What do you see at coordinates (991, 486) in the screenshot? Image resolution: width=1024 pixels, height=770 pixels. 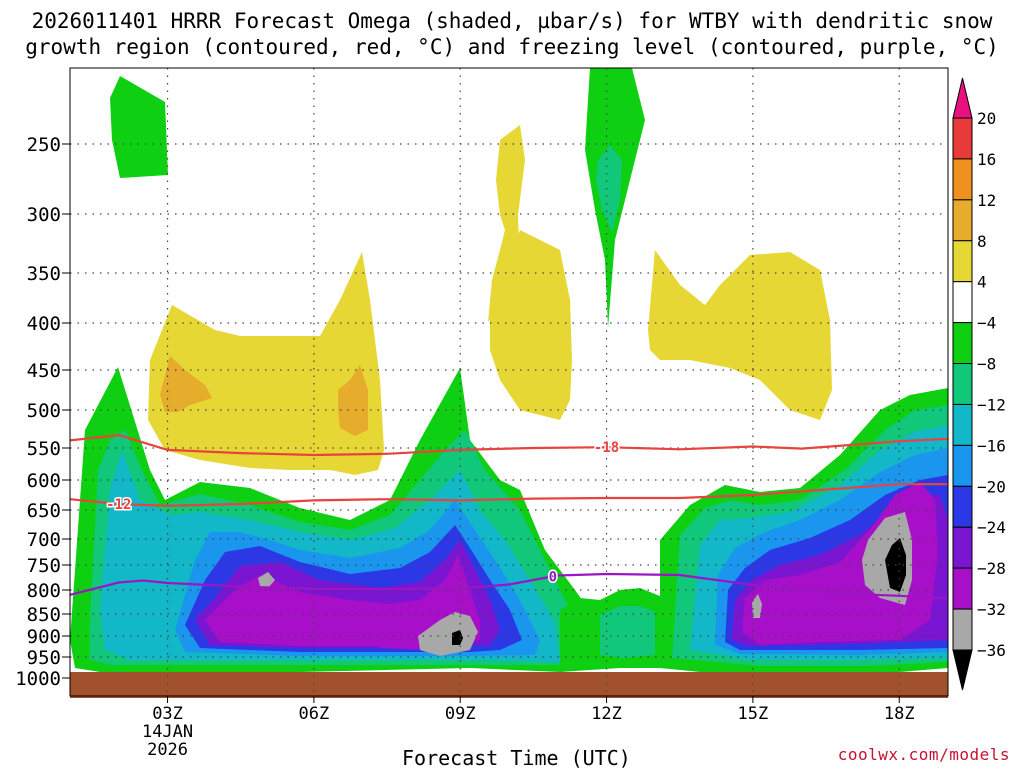 I see `colorbar-label: −20` at bounding box center [991, 486].